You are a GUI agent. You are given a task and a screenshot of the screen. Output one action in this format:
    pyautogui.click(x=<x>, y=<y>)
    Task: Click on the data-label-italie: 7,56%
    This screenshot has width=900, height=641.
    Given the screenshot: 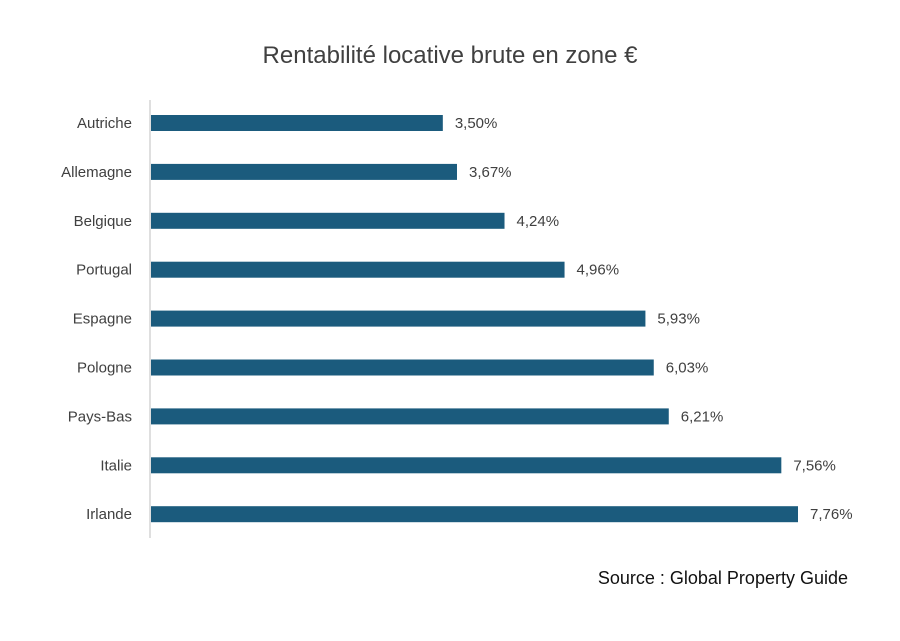 What is the action you would take?
    pyautogui.click(x=814, y=465)
    